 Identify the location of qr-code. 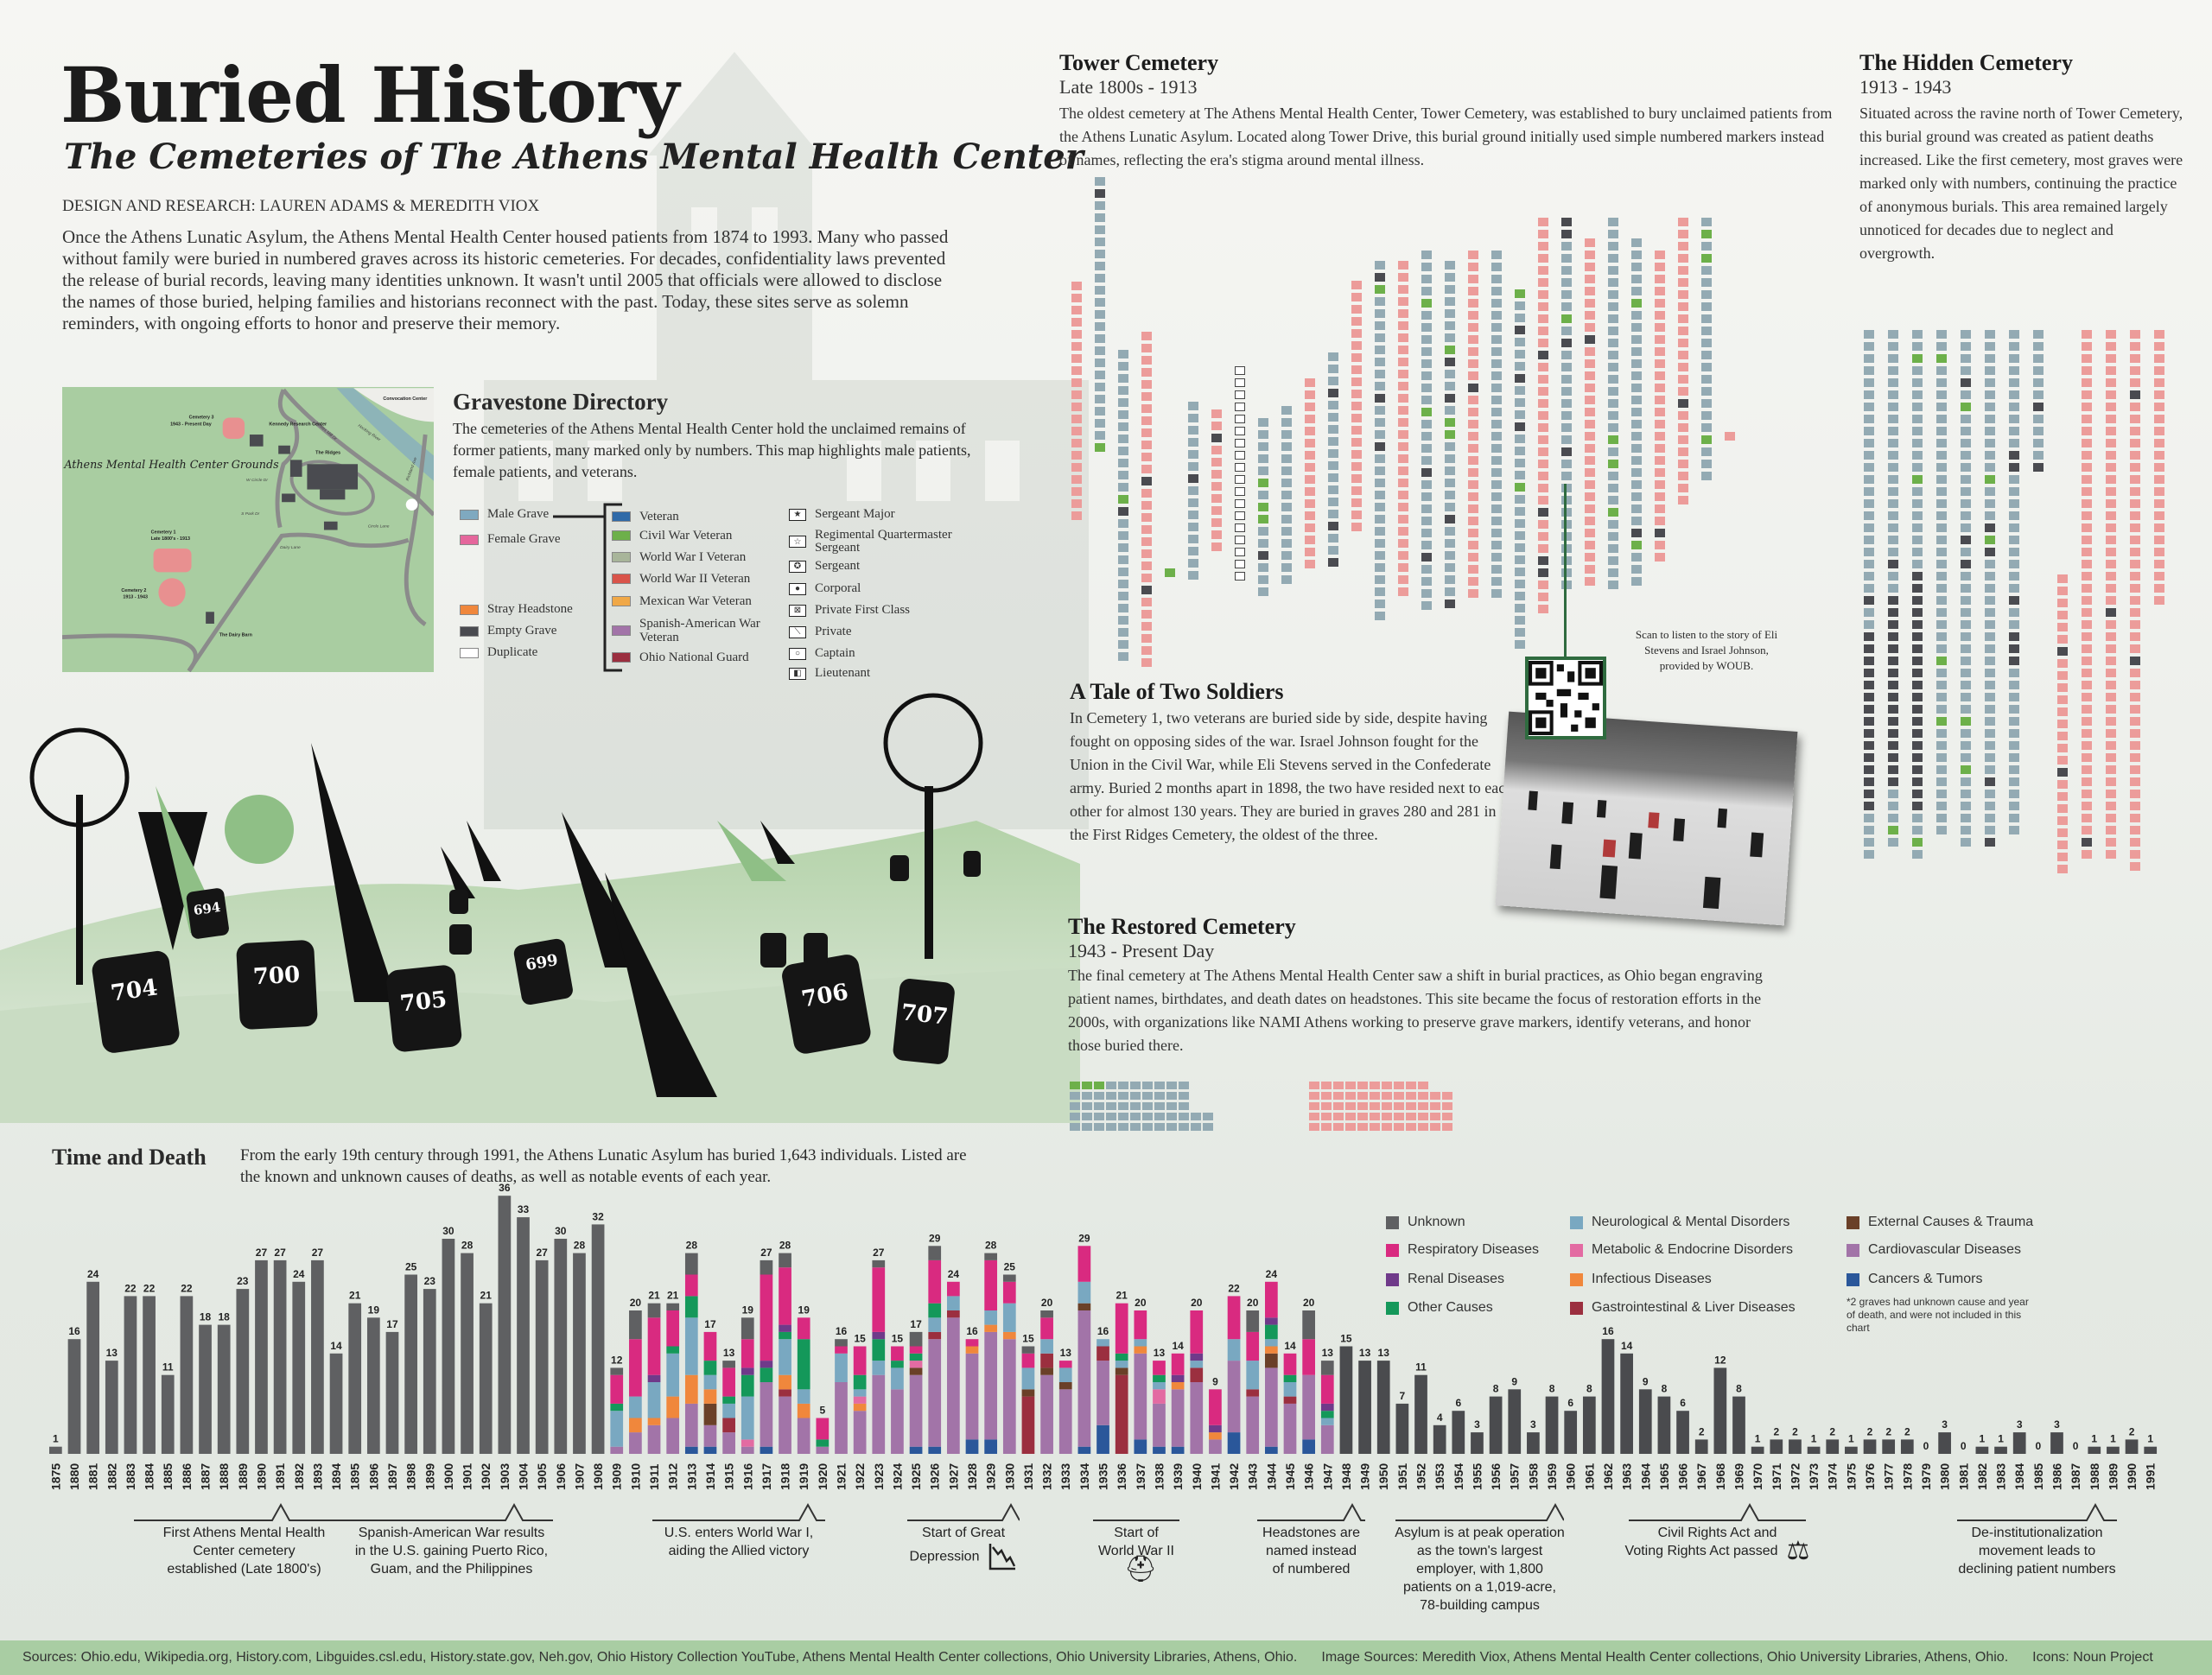
(1565, 698).